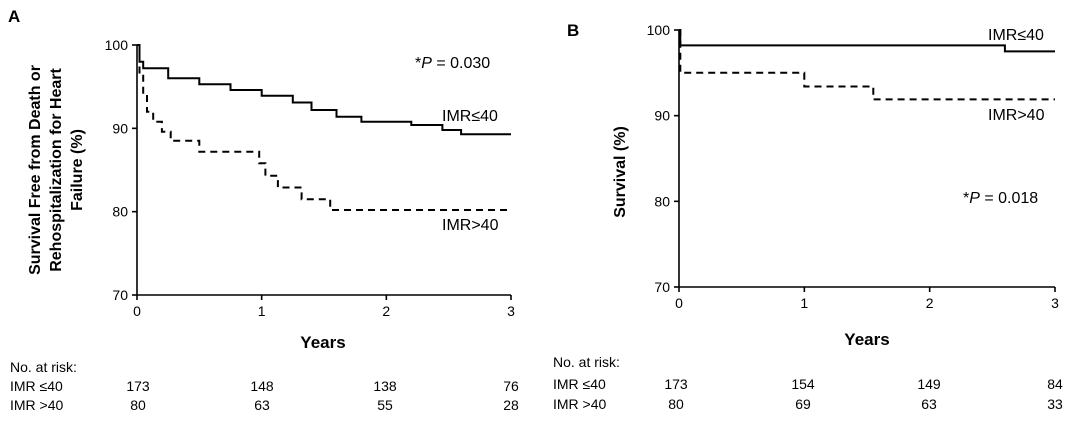 This screenshot has height=428, width=1080. I want to click on panel-a-risk-row-label: IMR >40, so click(37, 405).